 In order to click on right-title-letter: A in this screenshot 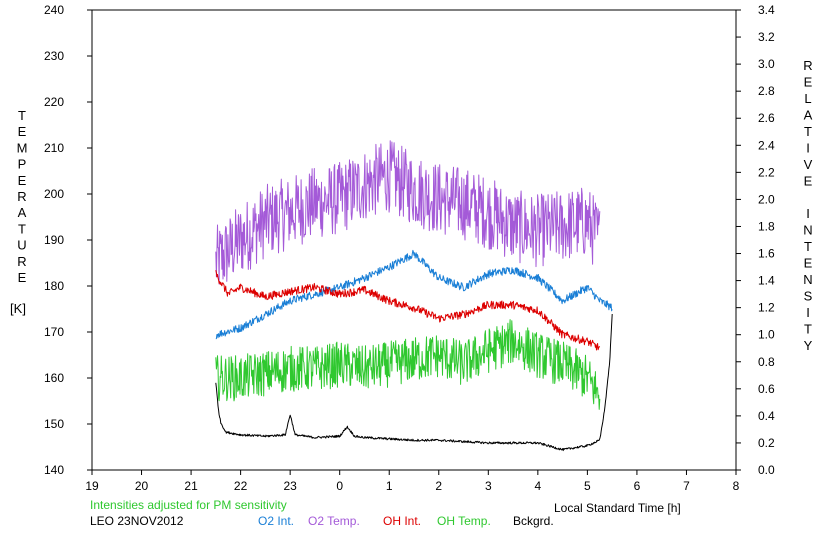, I will do `click(808, 115)`.